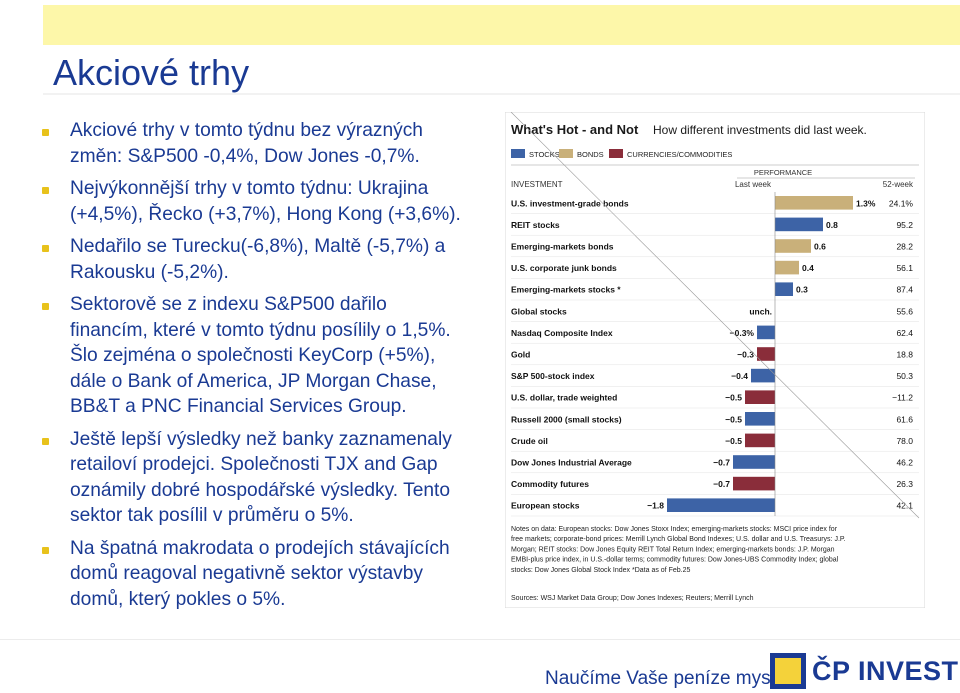 This screenshot has width=960, height=693. Describe the element at coordinates (904, 484) in the screenshot. I see `week52-value: 26.3` at that location.